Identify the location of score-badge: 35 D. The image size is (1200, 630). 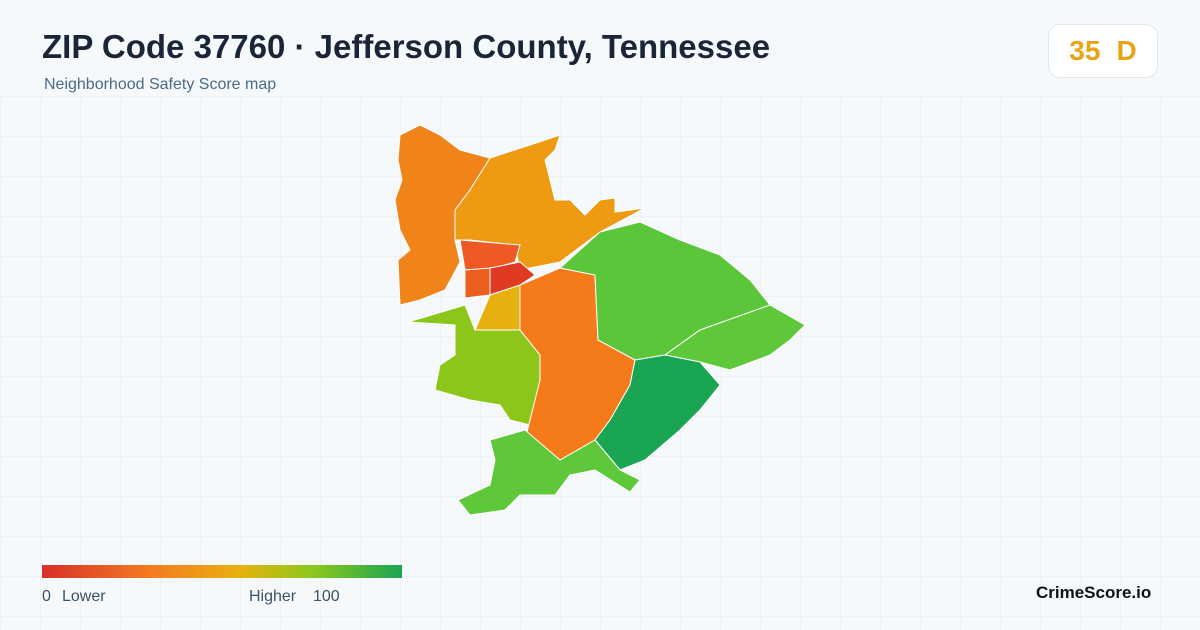
(1103, 51).